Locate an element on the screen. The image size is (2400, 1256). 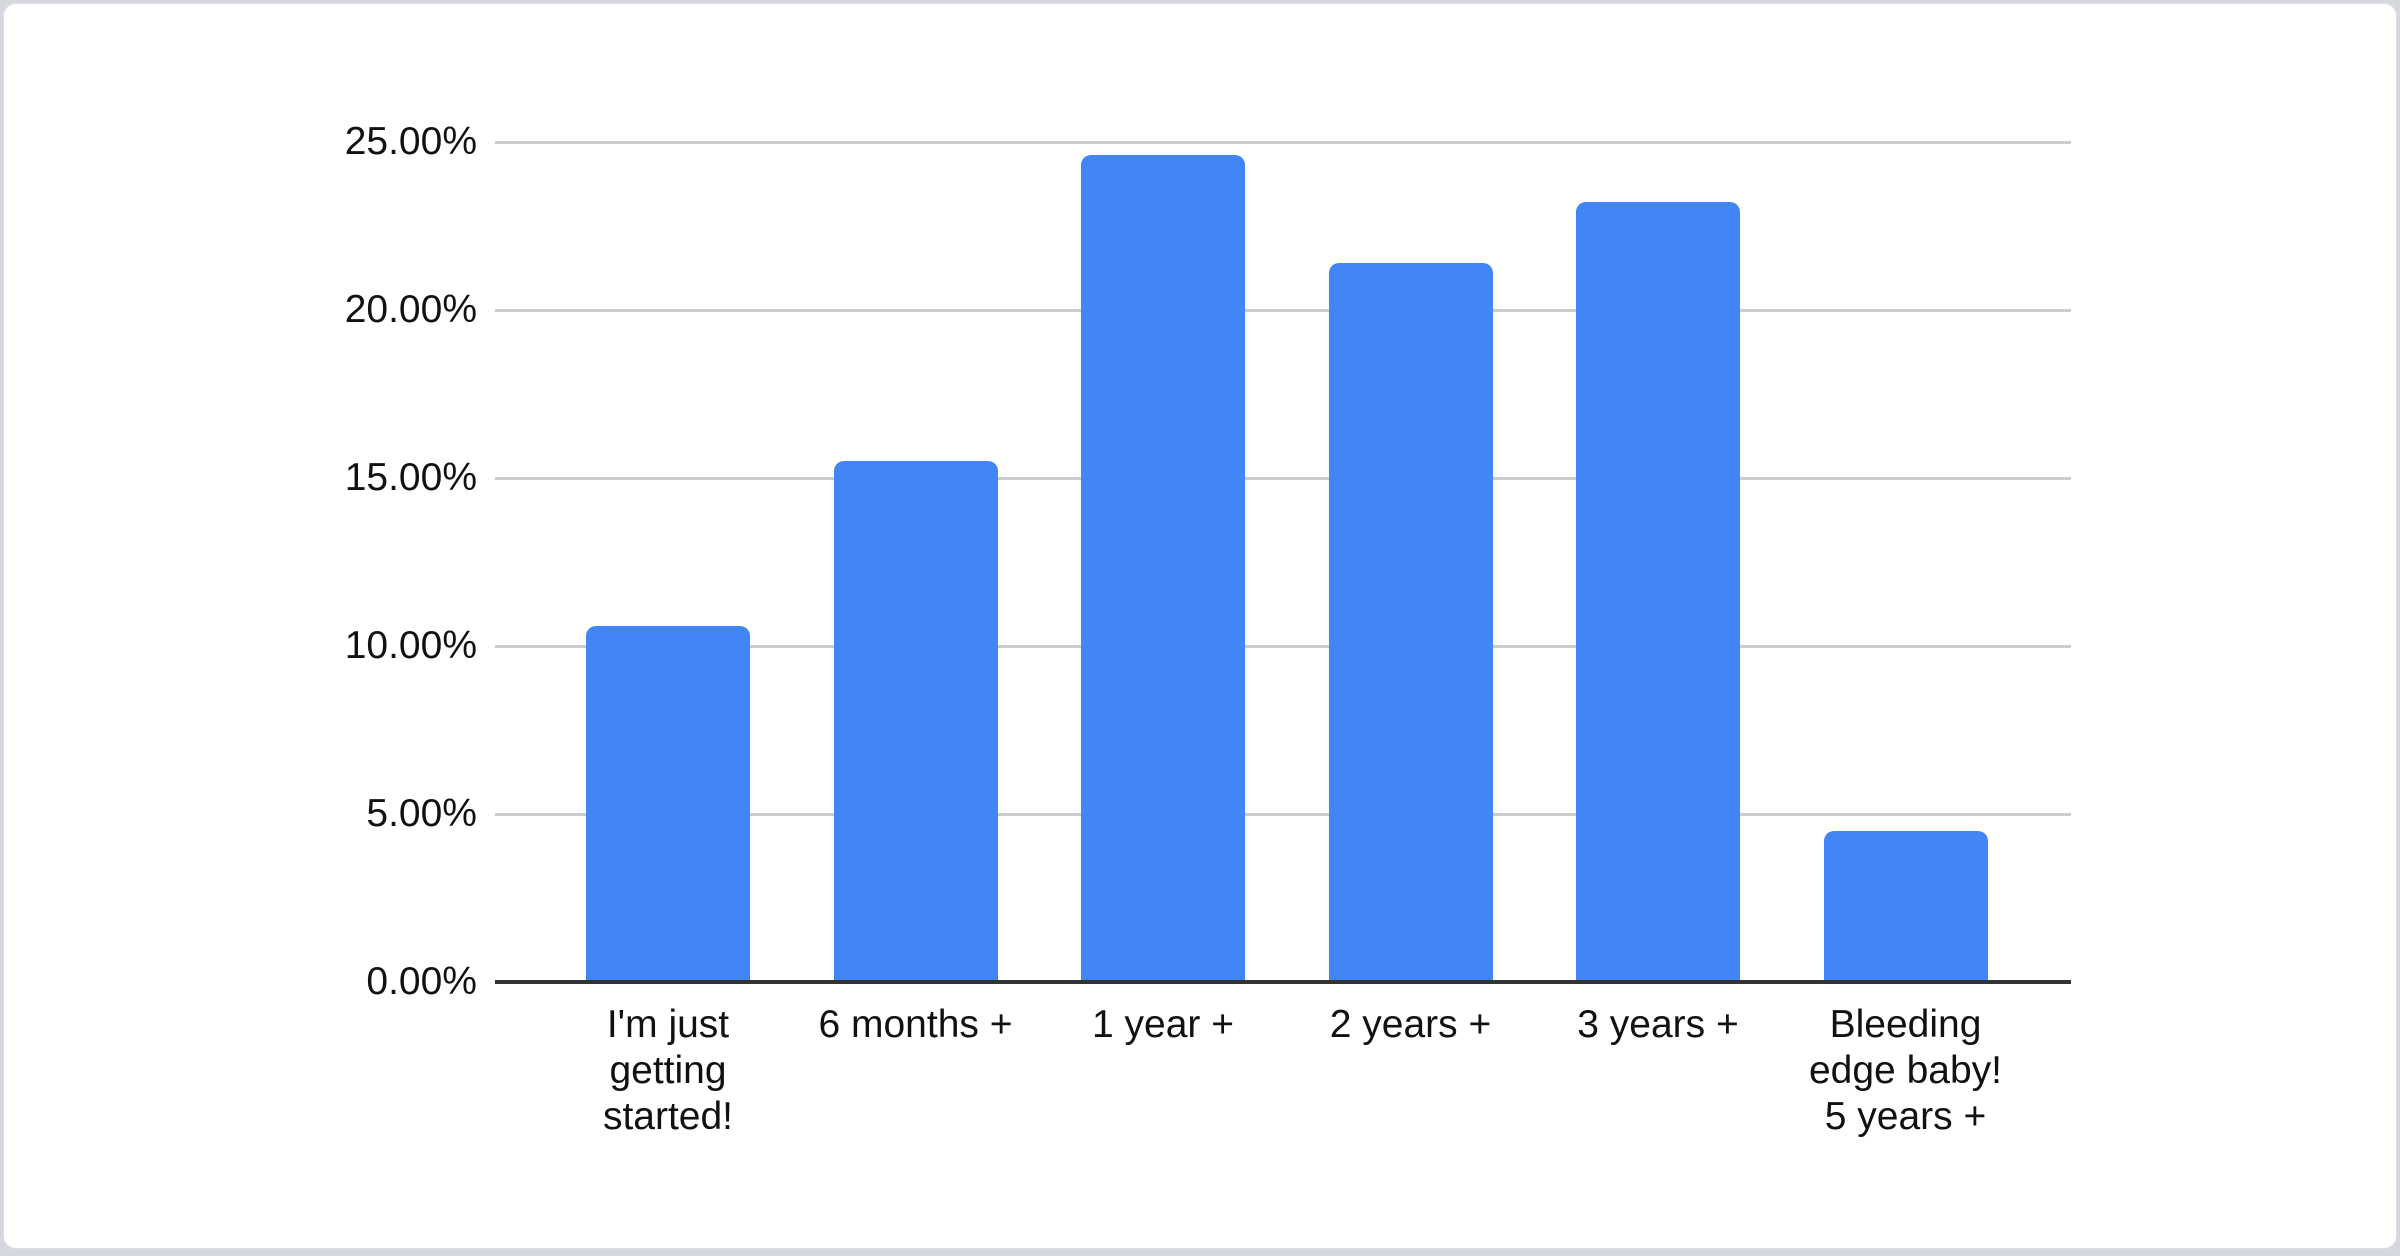
x-category-label: 3 years + is located at coordinates (1658, 1024).